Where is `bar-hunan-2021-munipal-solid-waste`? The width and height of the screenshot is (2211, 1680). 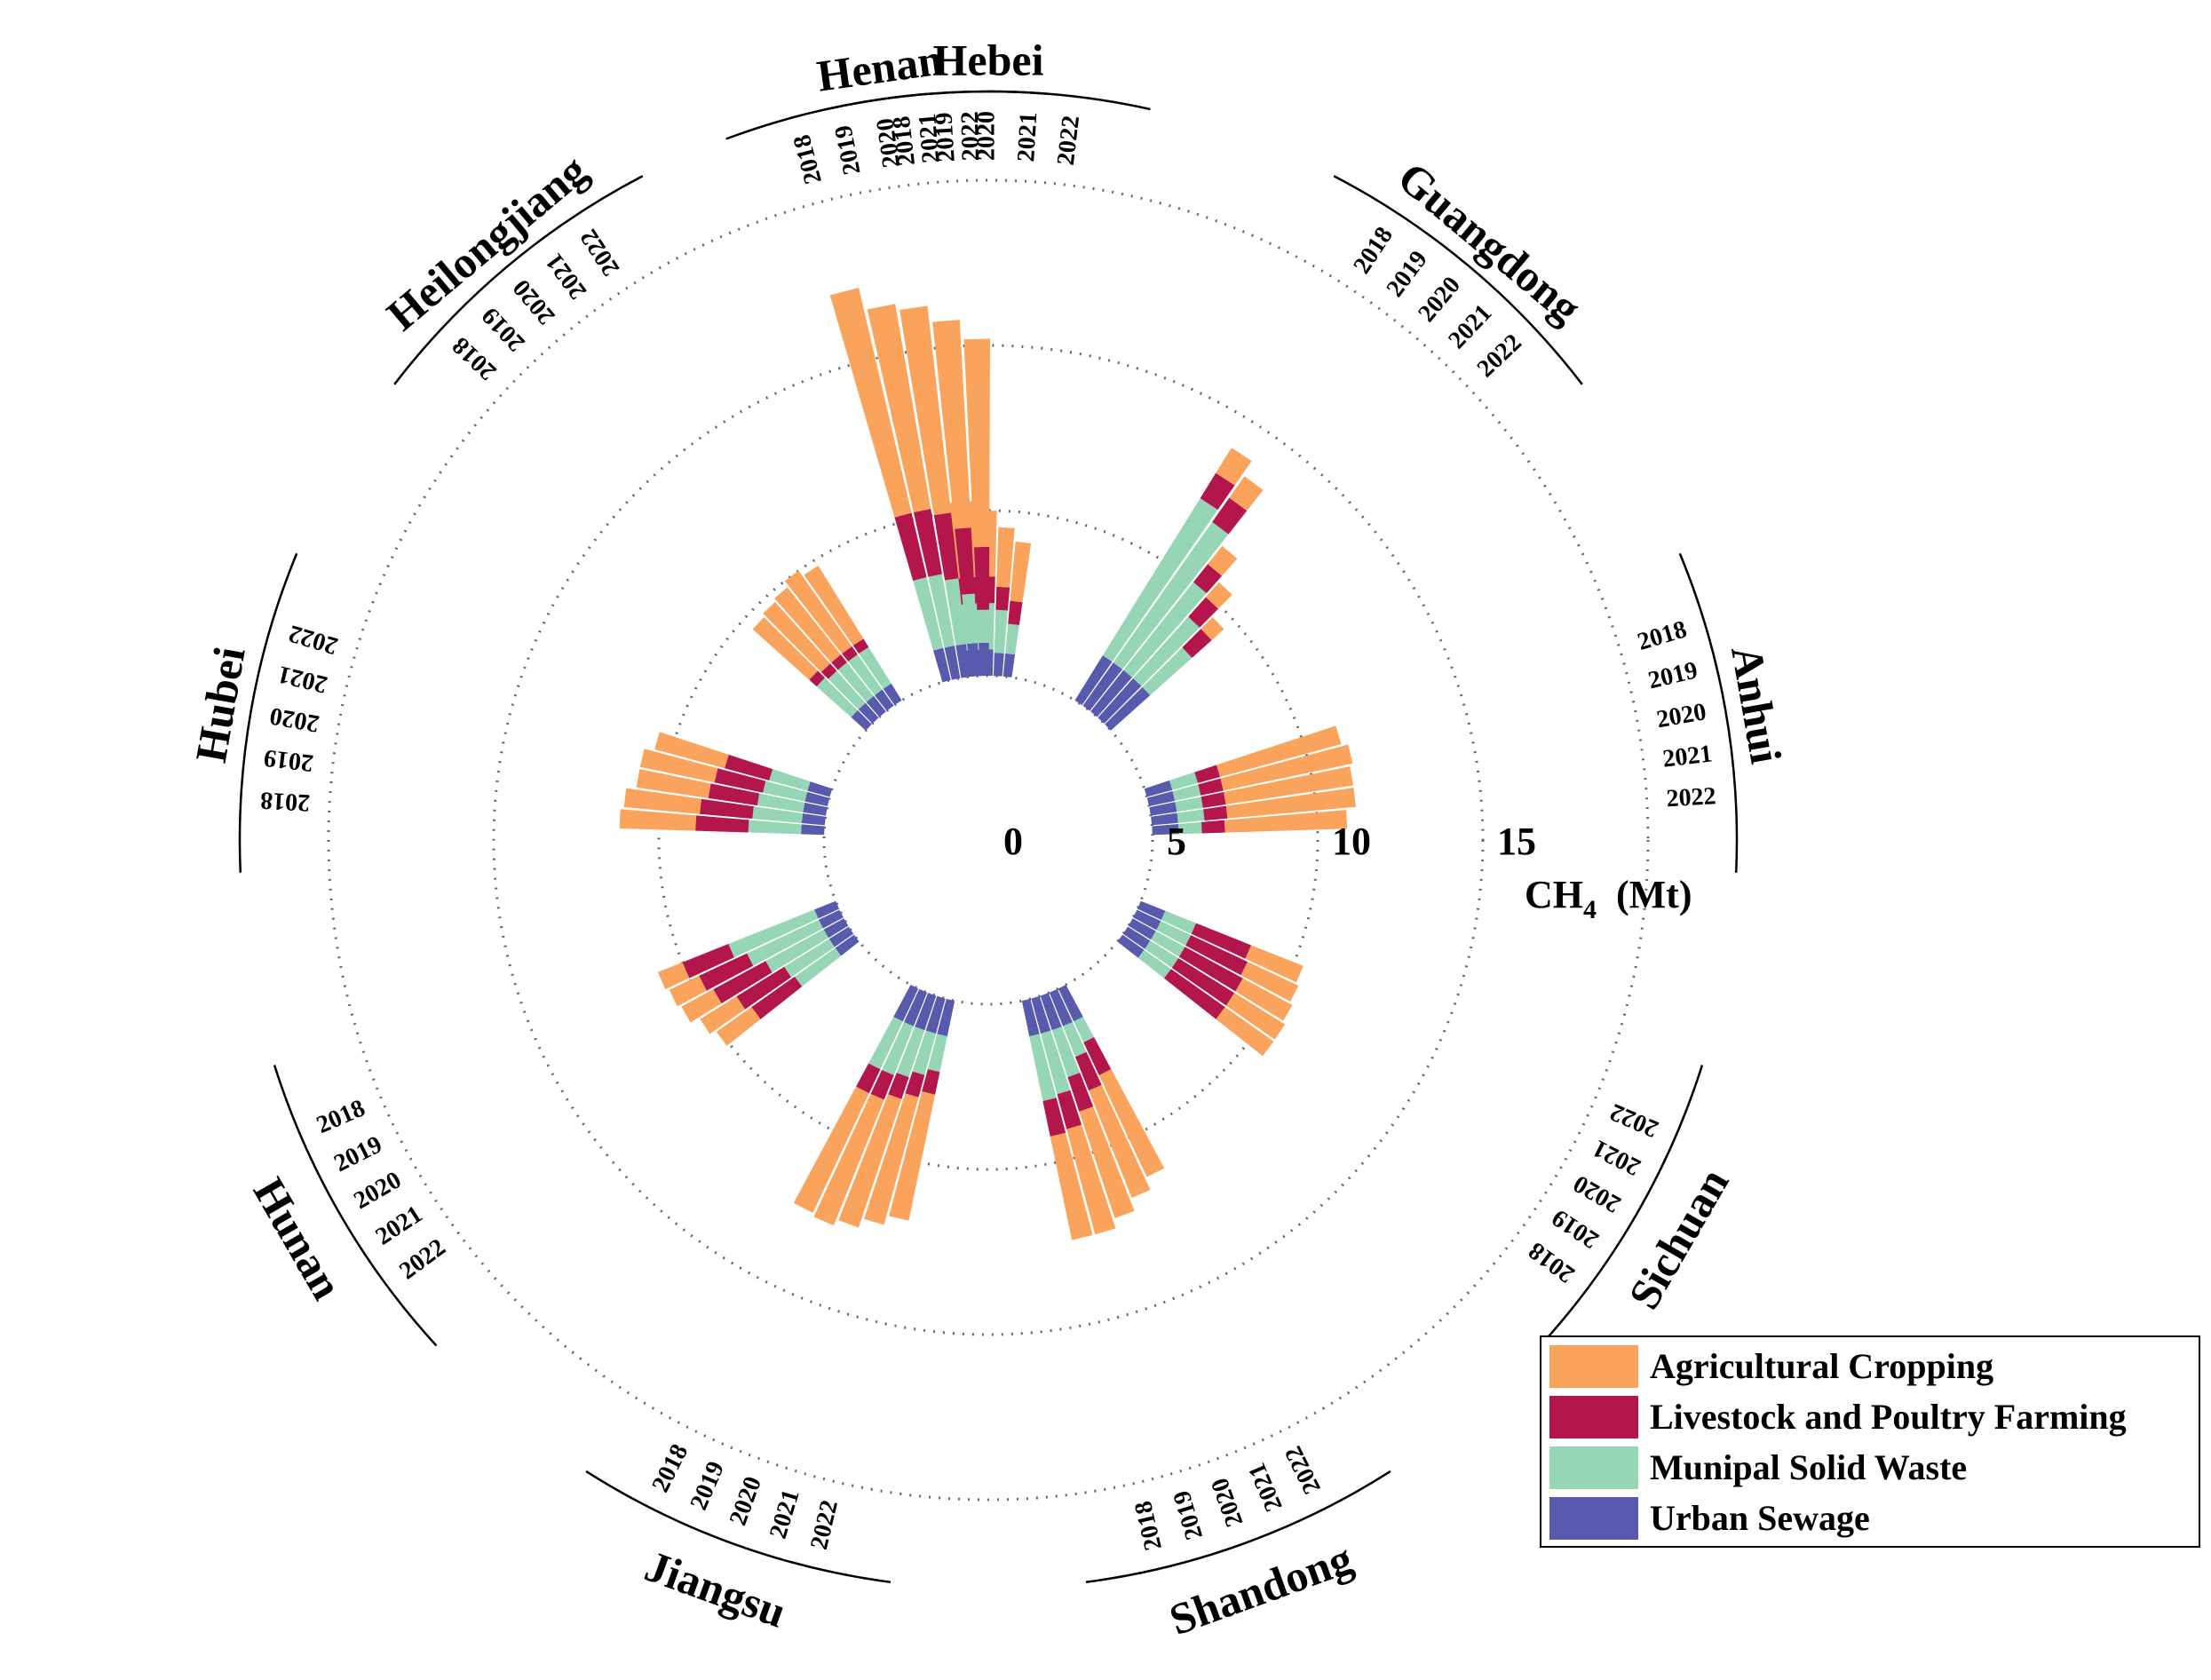
bar-hunan-2021-munipal-solid-waste is located at coordinates (809, 958).